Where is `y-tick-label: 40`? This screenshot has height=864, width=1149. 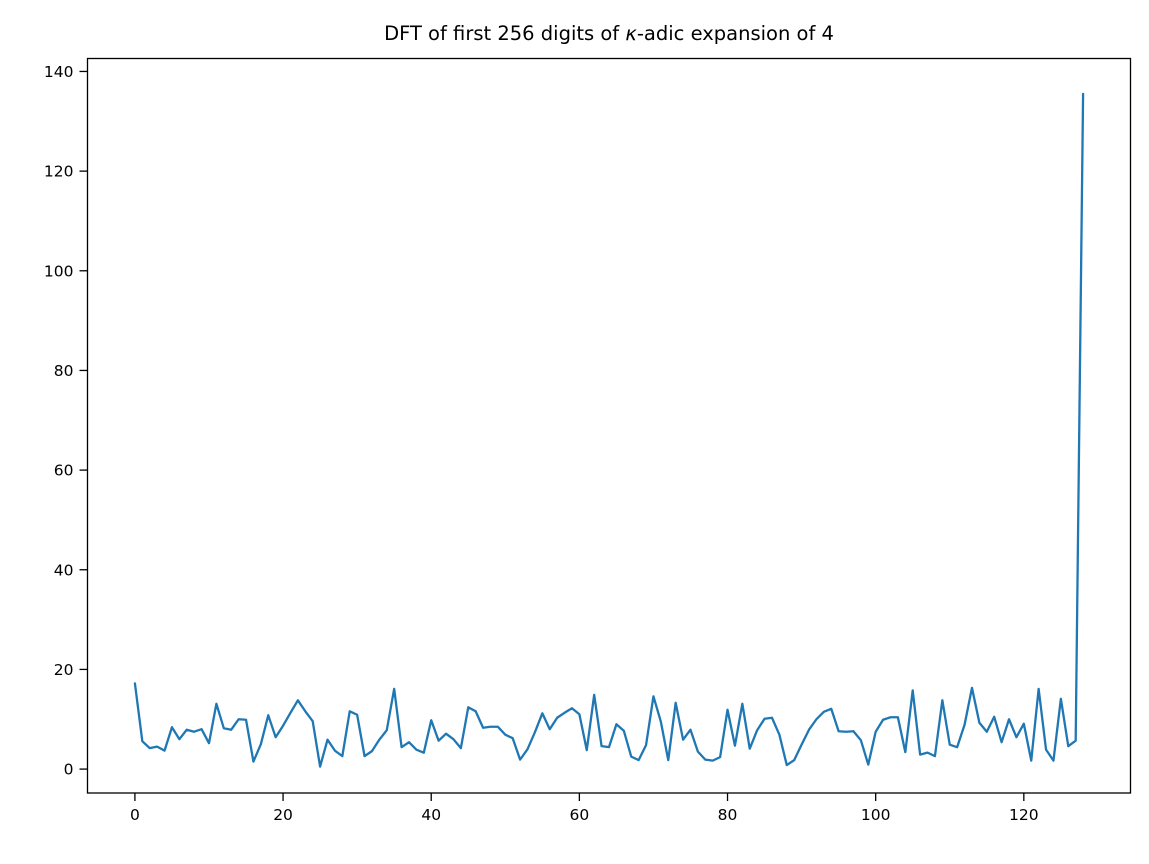
y-tick-label: 40 is located at coordinates (64, 570).